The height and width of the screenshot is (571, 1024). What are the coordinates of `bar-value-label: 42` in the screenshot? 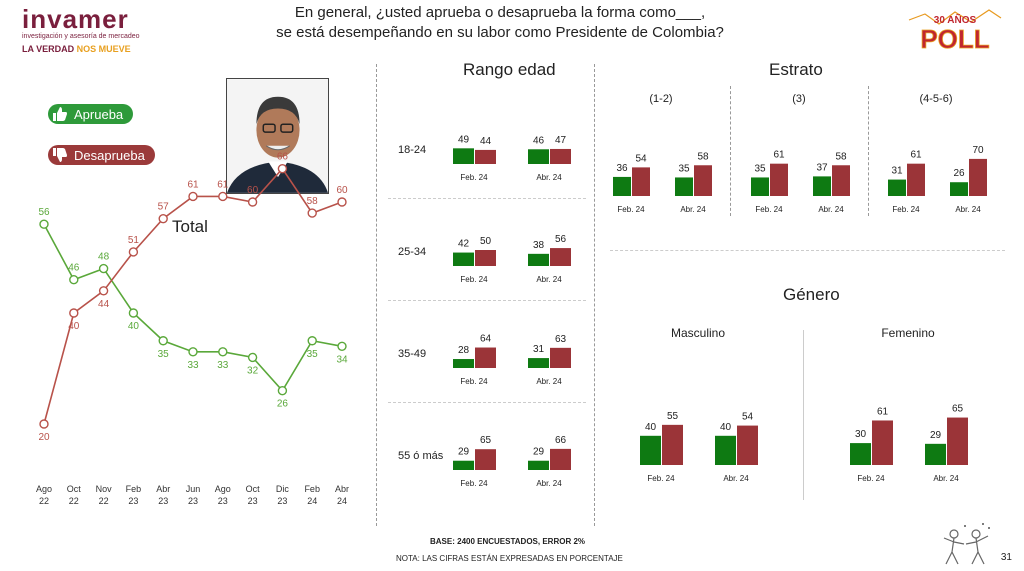 It's located at (464, 244).